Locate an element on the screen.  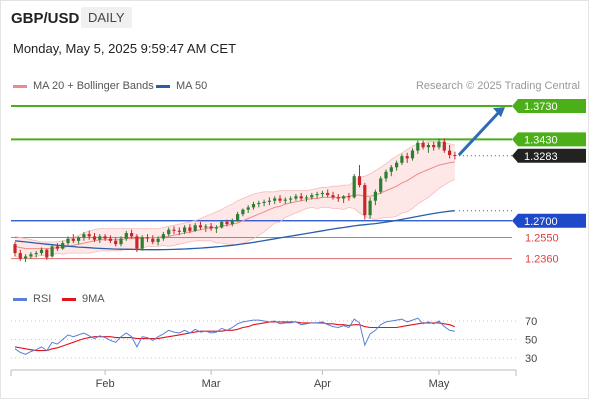
level-label-1.3430: 1.3430 is located at coordinates (541, 140).